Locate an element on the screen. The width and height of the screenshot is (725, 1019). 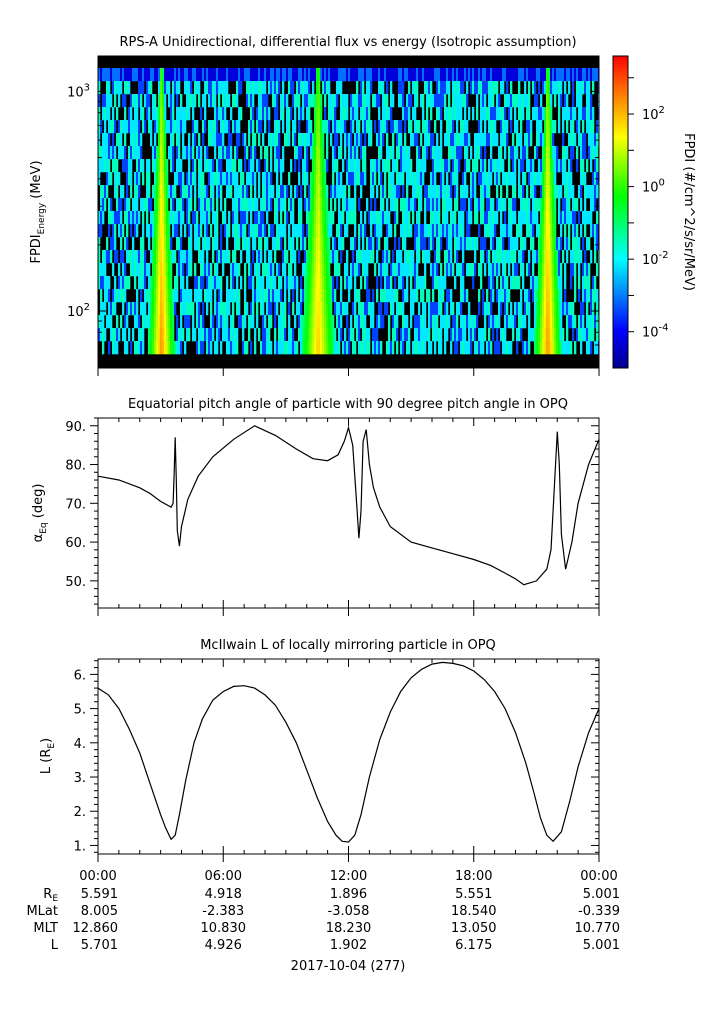
l-shell-x-ticks is located at coordinates (348, 760).